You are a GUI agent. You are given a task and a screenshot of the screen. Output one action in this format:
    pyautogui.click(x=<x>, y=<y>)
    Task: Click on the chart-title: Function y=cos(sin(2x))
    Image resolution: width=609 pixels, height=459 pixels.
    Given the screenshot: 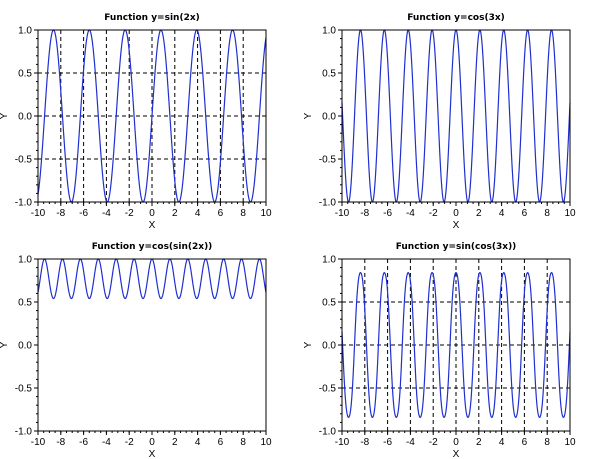 What is the action you would take?
    pyautogui.click(x=152, y=247)
    